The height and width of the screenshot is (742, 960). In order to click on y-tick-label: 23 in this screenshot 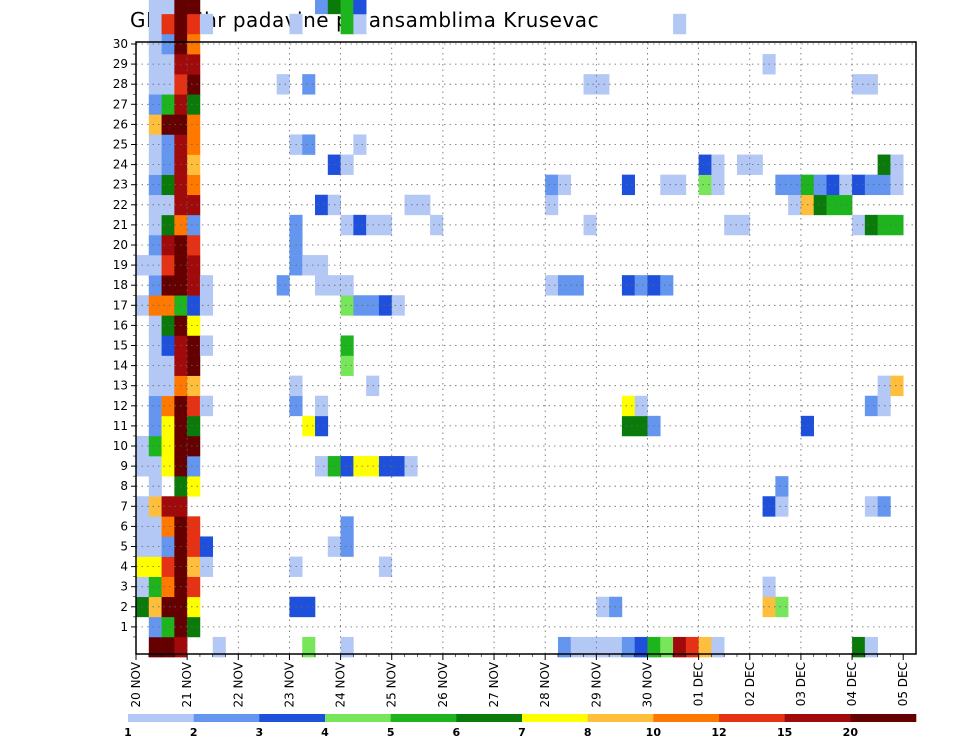, I will do `click(120, 185)`.